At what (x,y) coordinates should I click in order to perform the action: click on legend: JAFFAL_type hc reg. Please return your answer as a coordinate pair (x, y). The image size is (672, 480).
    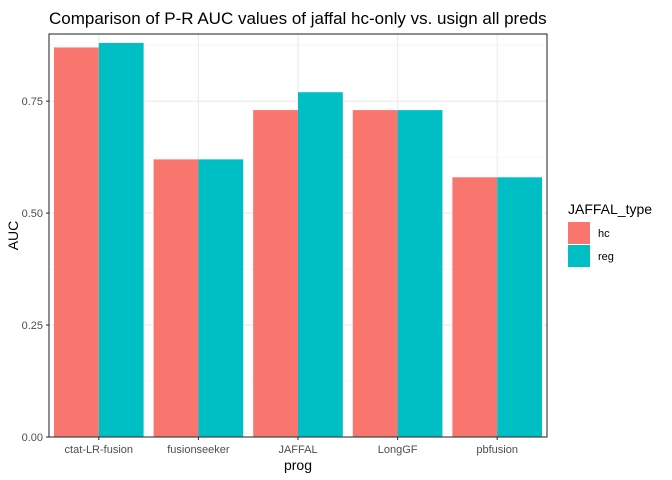
    Looking at the image, I should click on (610, 234).